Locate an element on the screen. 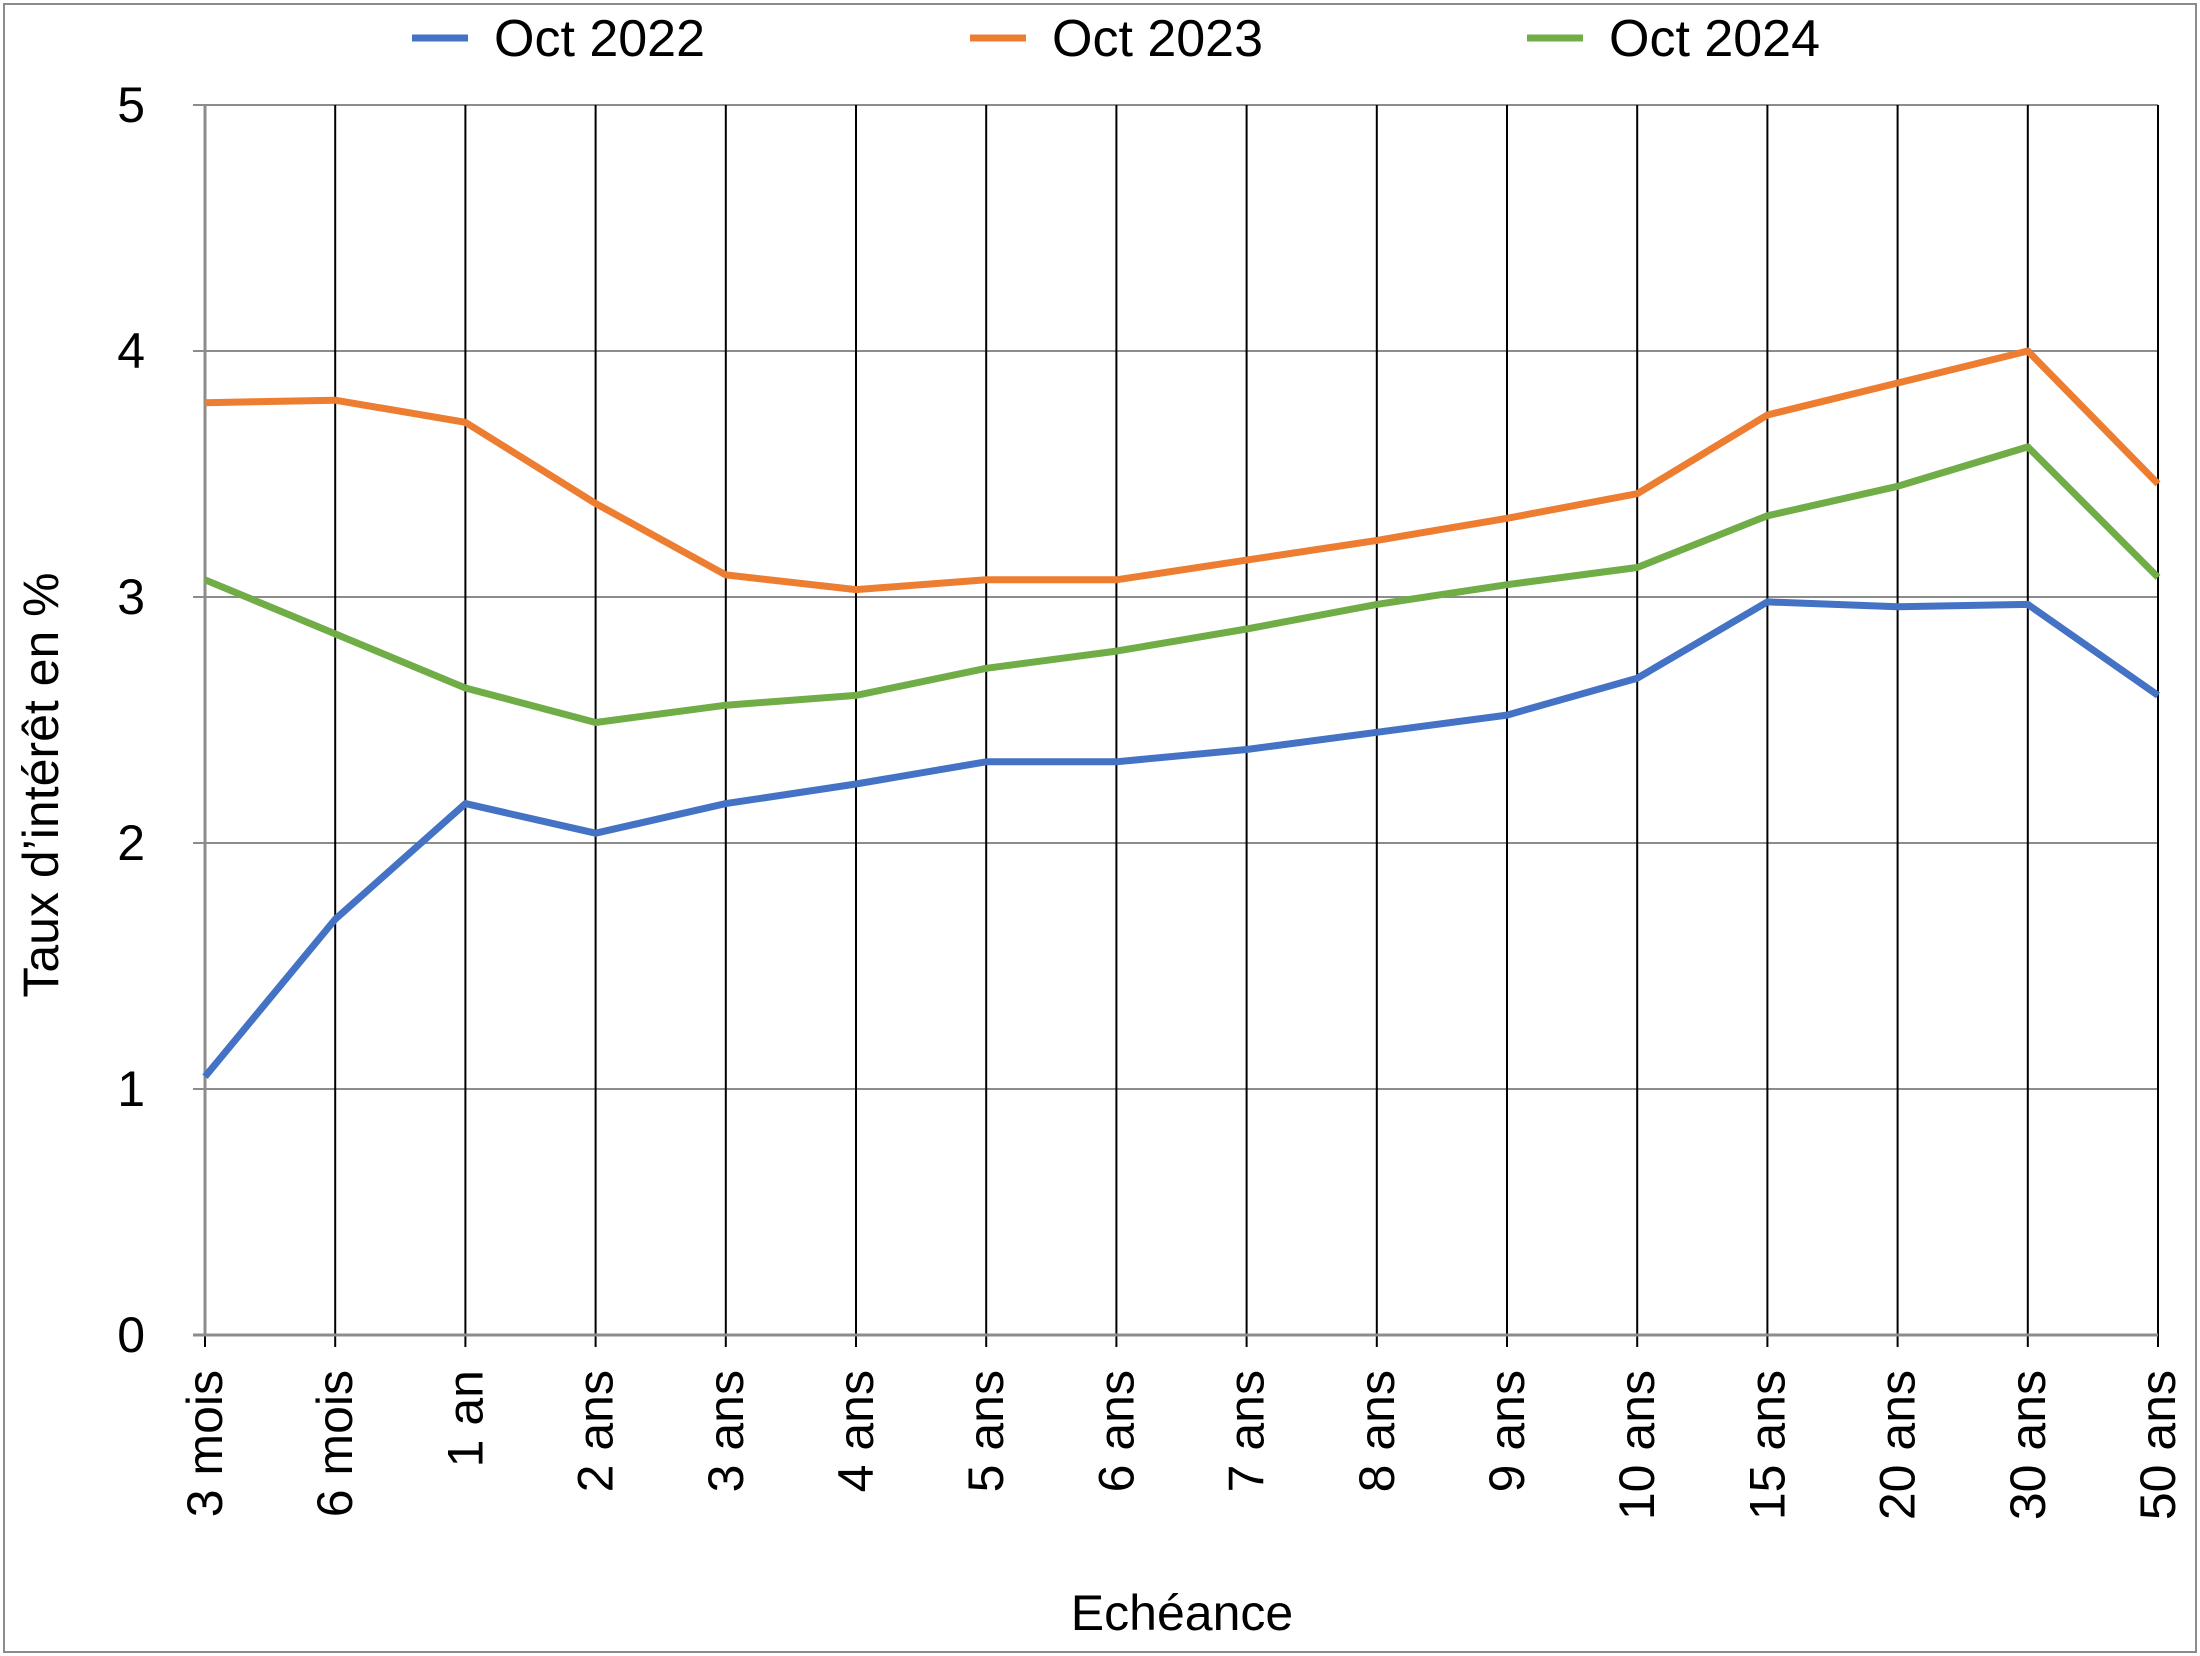 The height and width of the screenshot is (1656, 2200). y-tick-label: 1 is located at coordinates (131, 1089).